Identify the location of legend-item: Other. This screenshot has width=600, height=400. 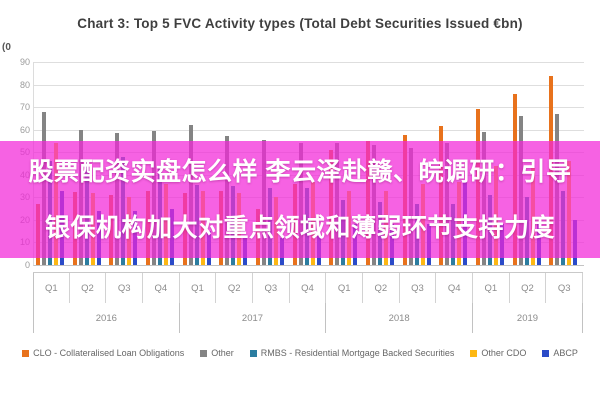
(217, 353).